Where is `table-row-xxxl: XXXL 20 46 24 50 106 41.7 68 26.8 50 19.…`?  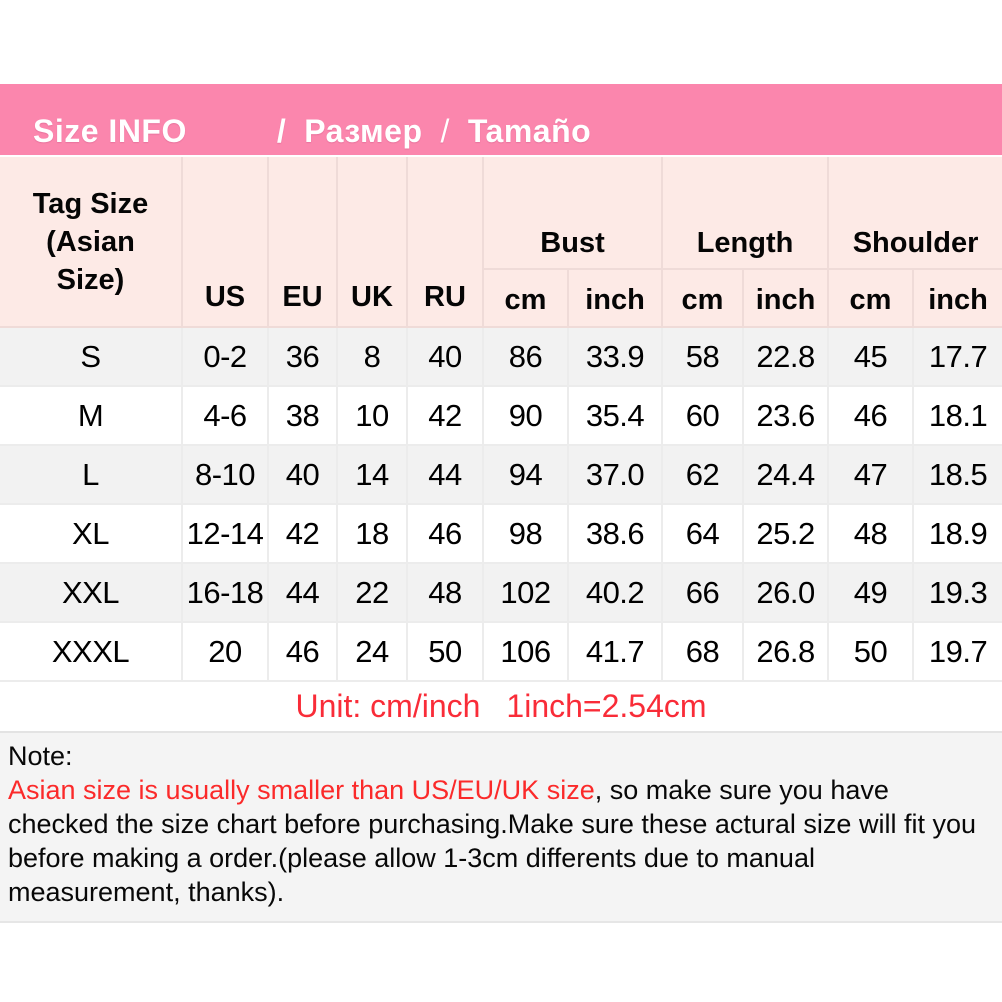 table-row-xxxl: XXXL 20 46 24 50 106 41.7 68 26.8 50 19.… is located at coordinates (501, 651).